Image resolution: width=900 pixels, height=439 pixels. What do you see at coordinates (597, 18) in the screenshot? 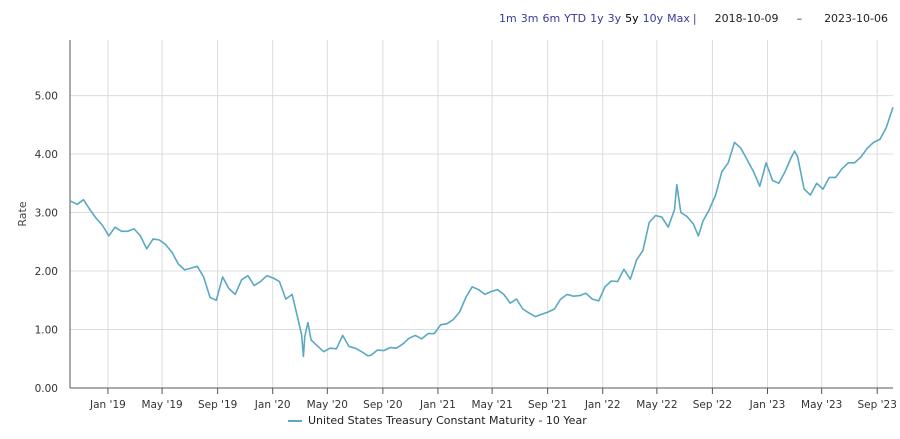
I see `range-button-1y: 1y` at bounding box center [597, 18].